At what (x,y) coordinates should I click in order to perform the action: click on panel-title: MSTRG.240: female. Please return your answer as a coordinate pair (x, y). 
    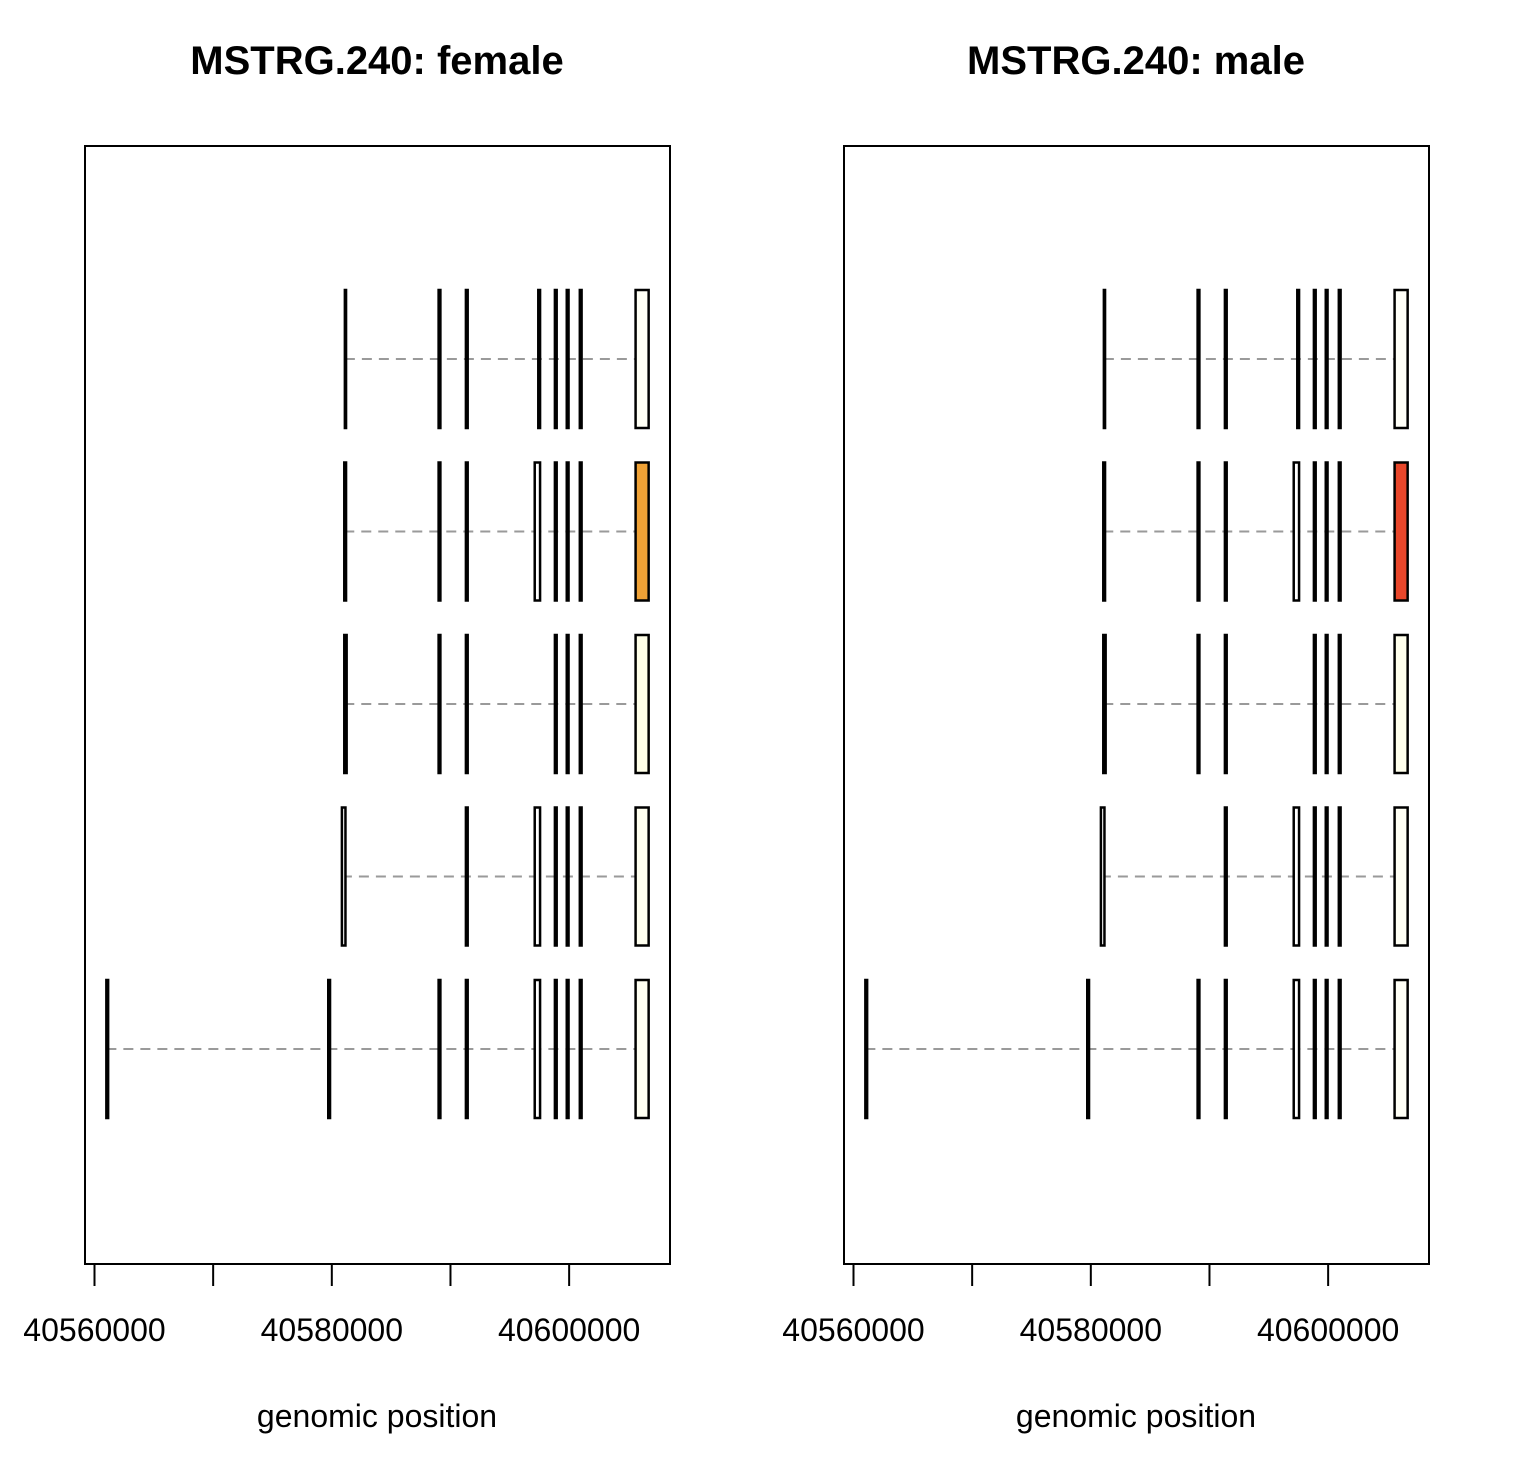
    Looking at the image, I should click on (376, 61).